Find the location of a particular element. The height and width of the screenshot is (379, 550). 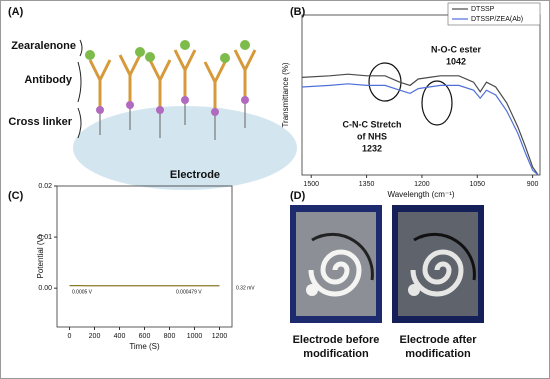

illustration-label: Electrode is located at coordinates (195, 175).